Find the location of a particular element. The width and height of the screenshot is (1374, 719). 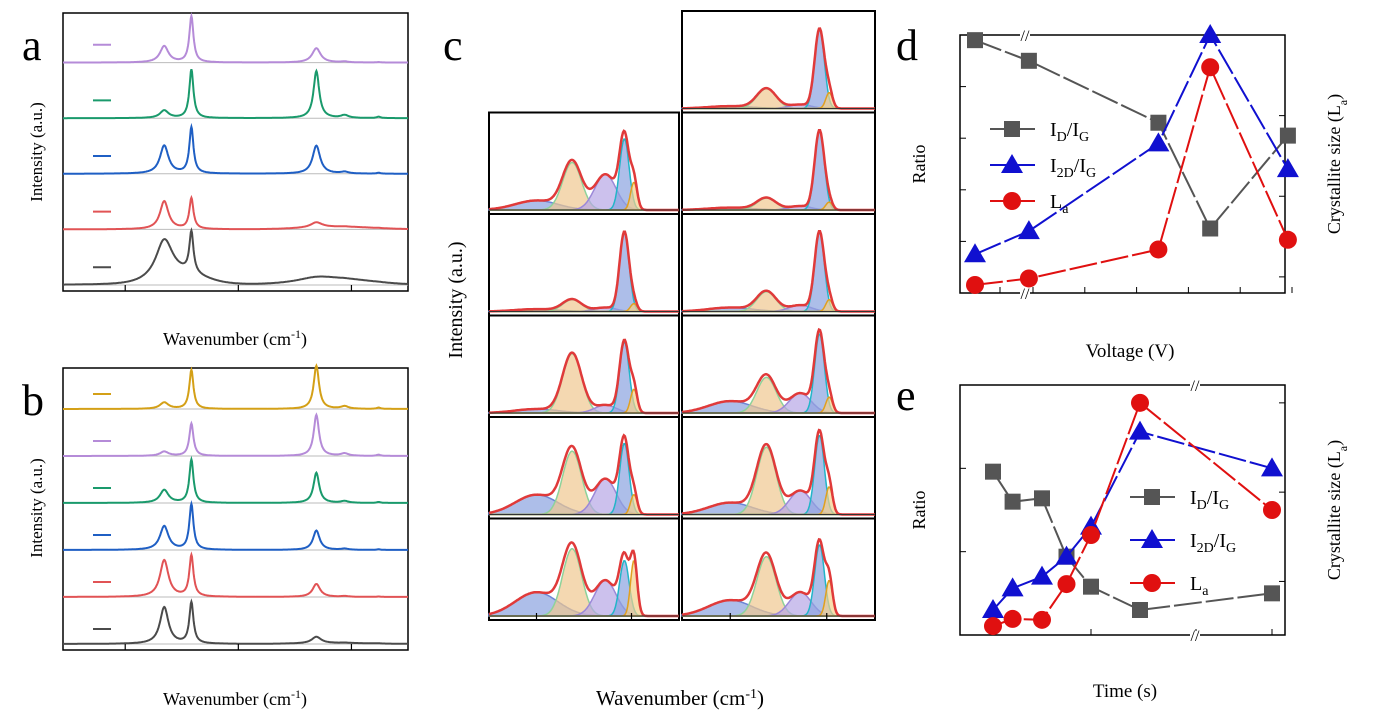

panel-a: Intensity (a.u.) Wavenumber (cm-1) is located at coordinates (218, 181).